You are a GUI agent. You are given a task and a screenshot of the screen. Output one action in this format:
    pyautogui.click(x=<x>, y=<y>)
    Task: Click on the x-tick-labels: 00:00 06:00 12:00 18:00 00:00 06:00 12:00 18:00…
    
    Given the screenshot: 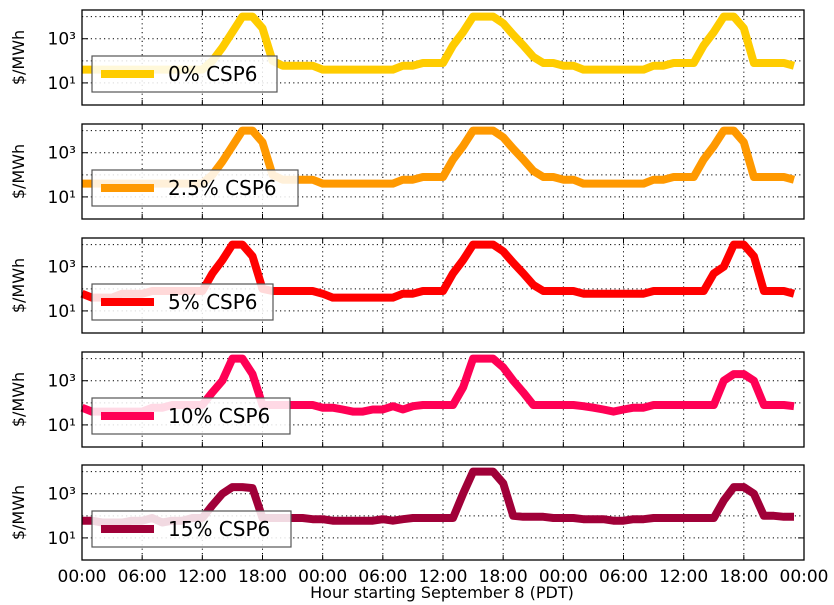 What is the action you would take?
    pyautogui.click(x=443, y=577)
    